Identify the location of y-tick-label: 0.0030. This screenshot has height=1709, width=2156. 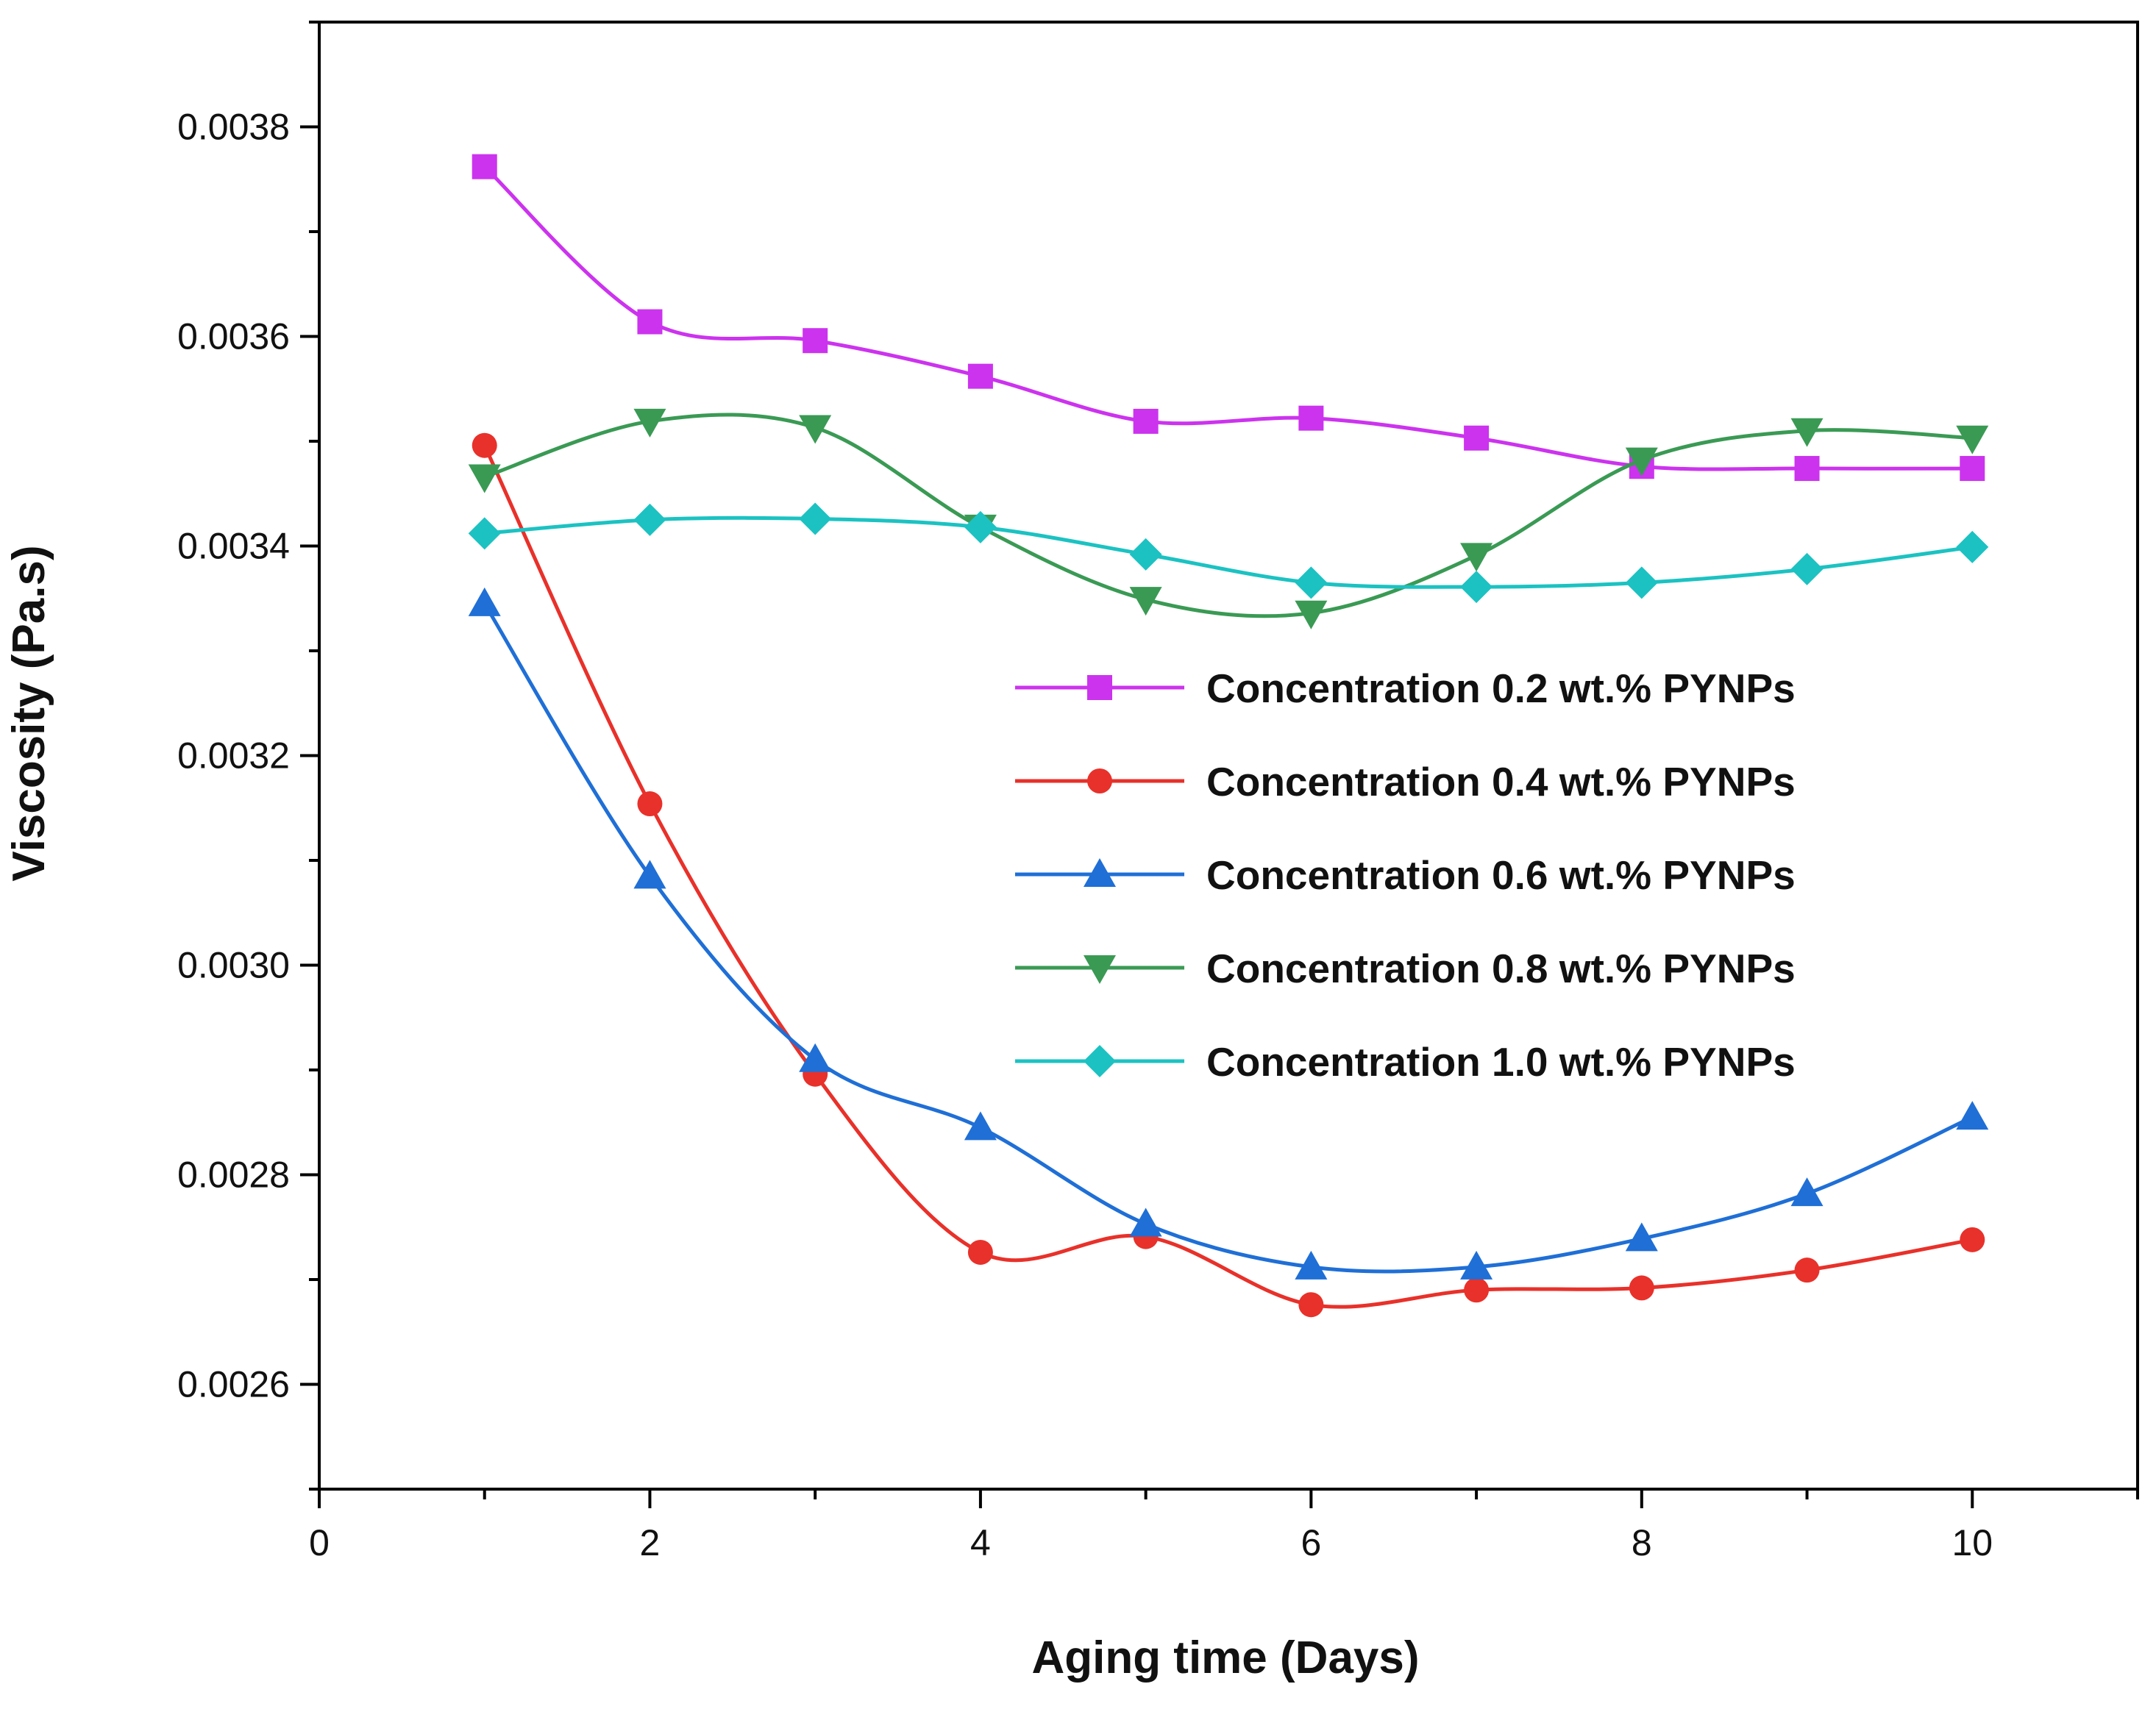
(234, 965).